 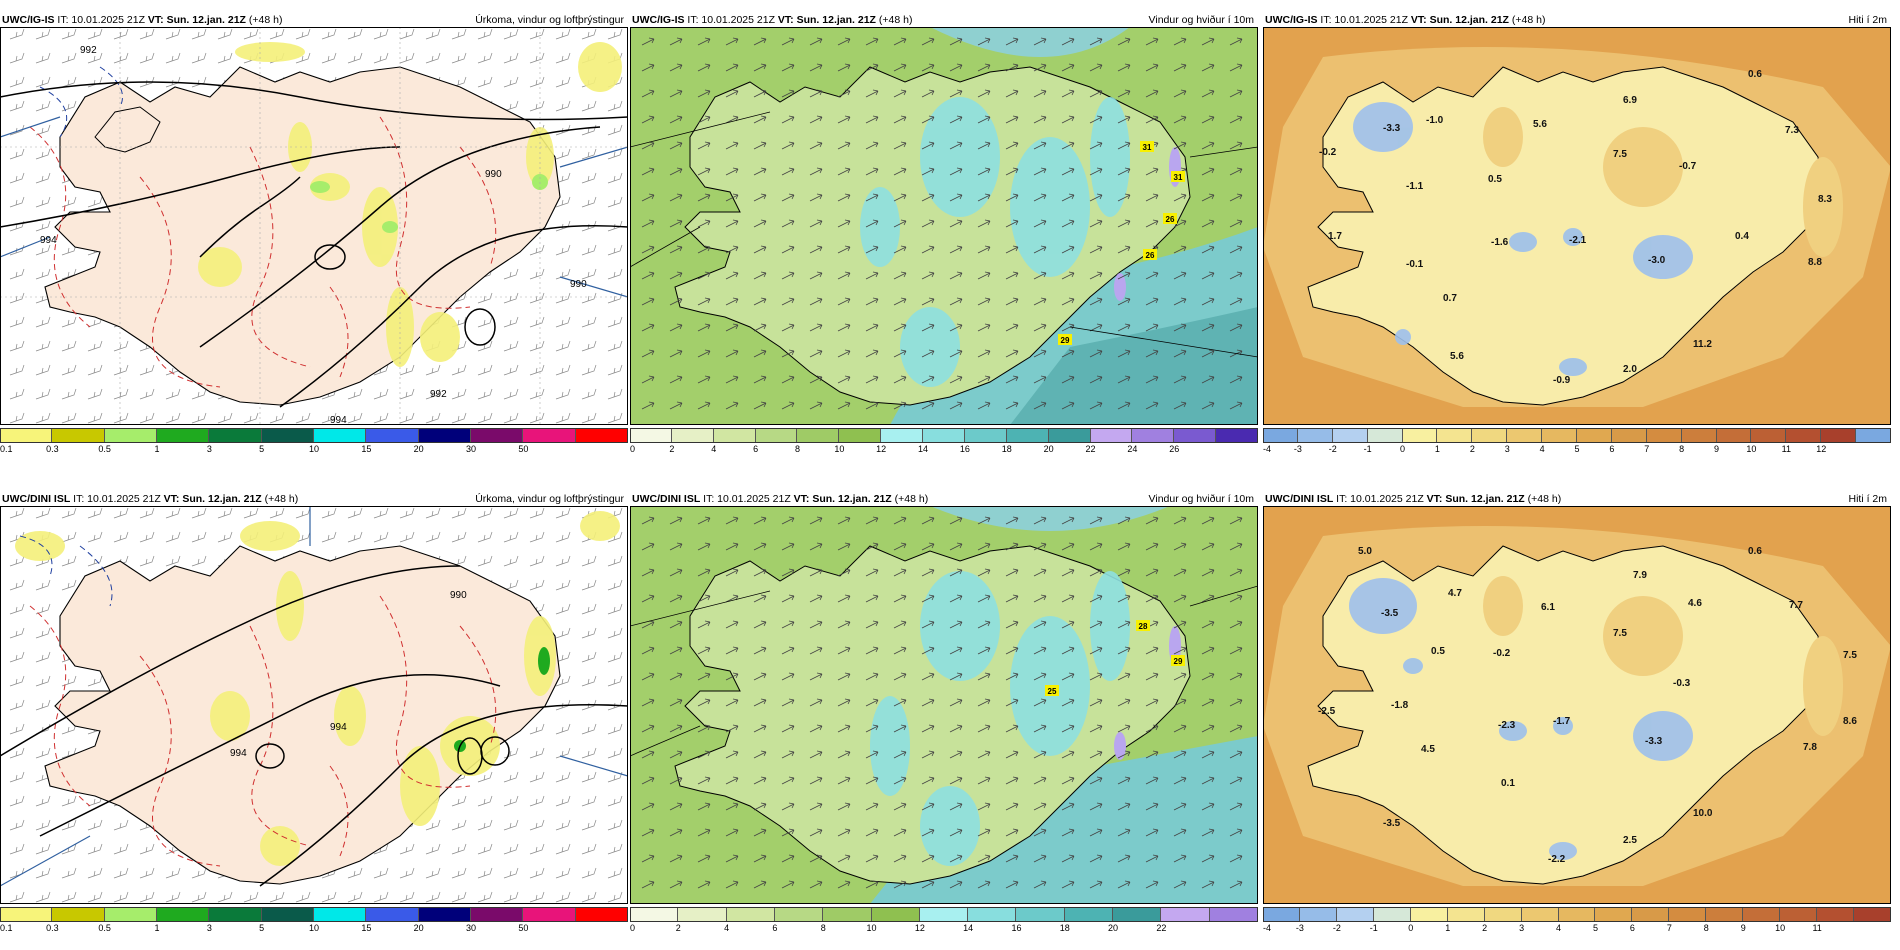 I want to click on colorbar-tick-label: 0, so click(x=1403, y=449).